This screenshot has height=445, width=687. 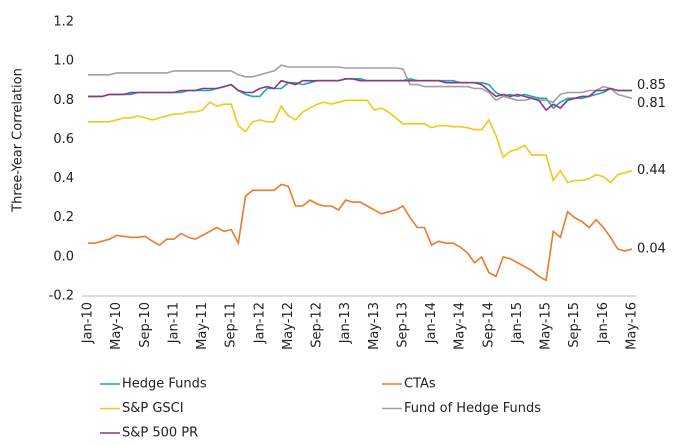 I want to click on y-tick-label: 1.2, so click(x=63, y=22).